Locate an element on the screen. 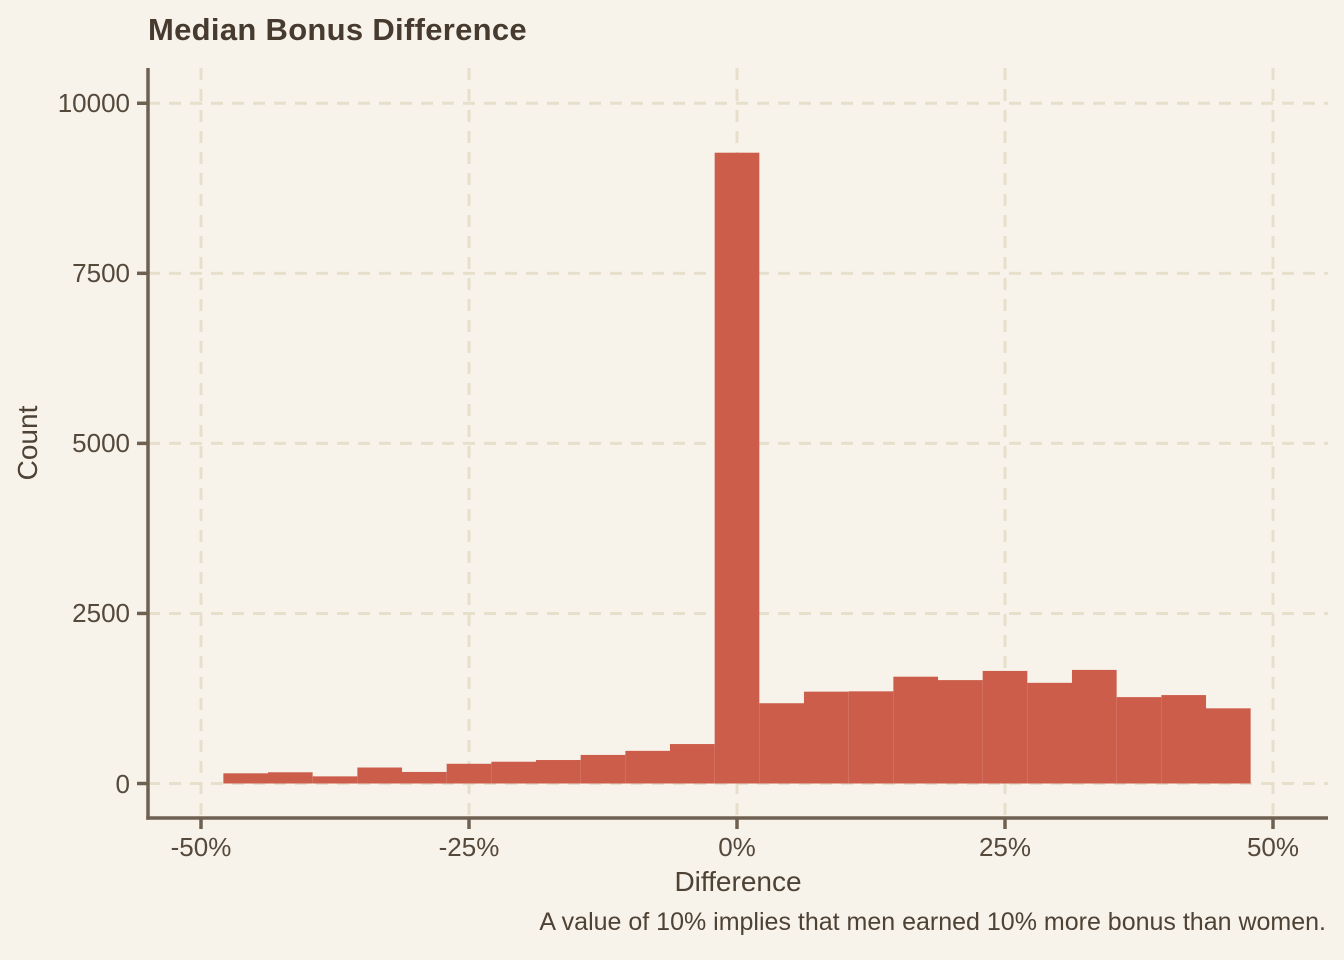  chart-title: Median Bonus Difference is located at coordinates (337, 29).